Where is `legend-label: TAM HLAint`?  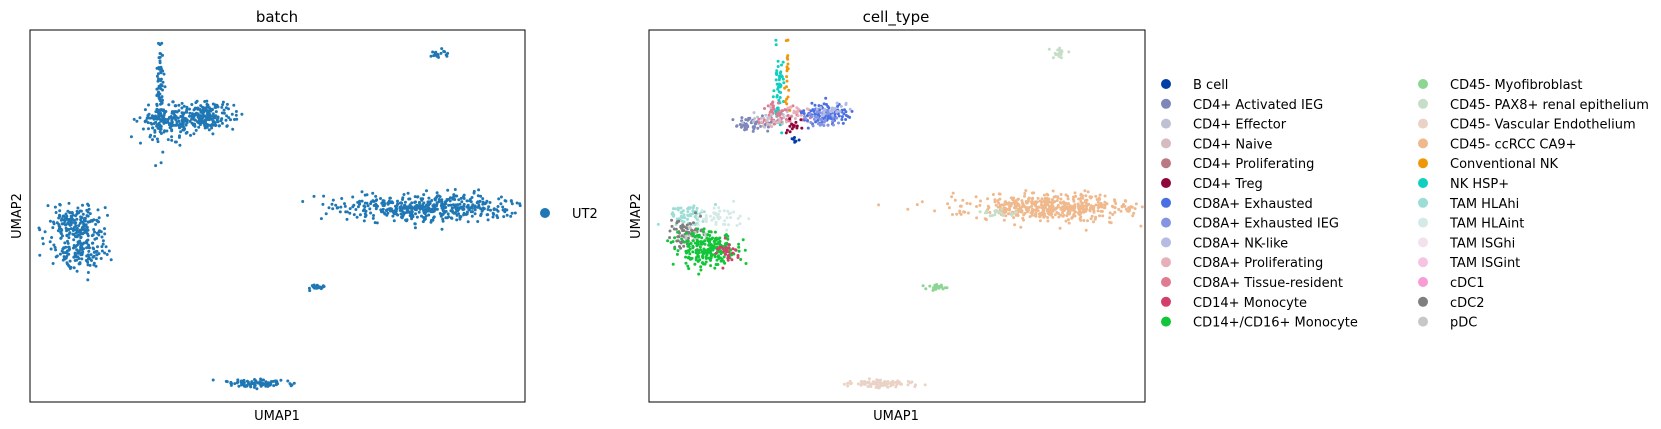
legend-label: TAM HLAint is located at coordinates (1486, 224).